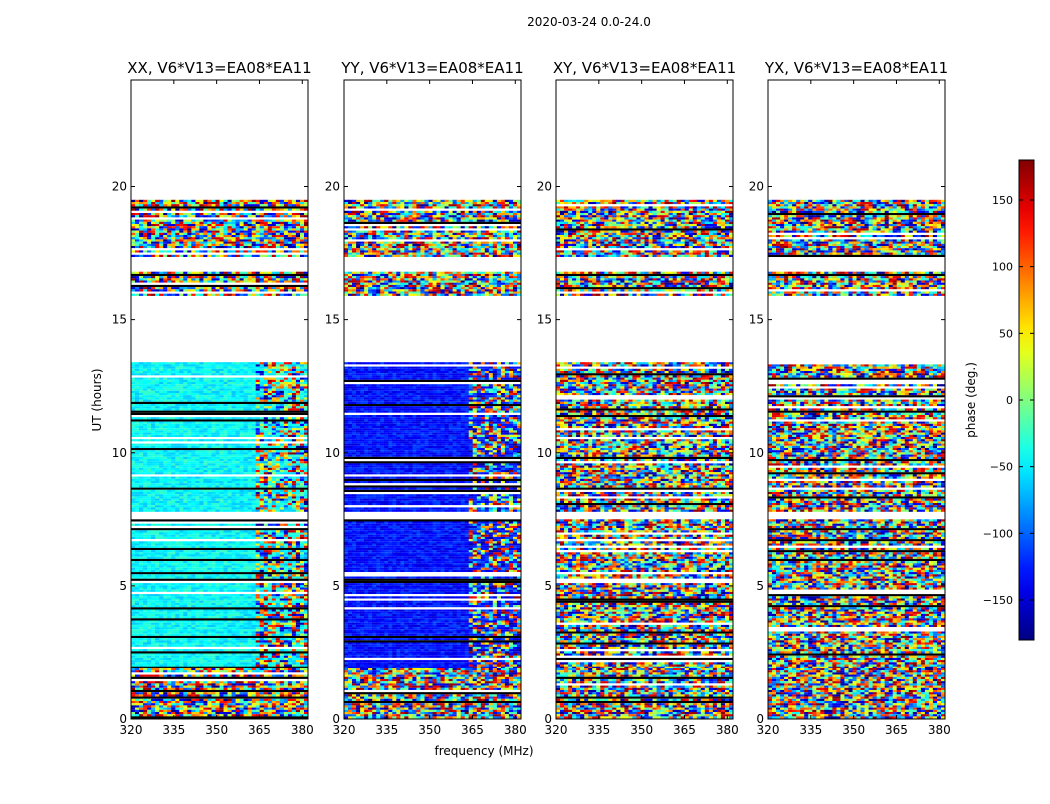 This screenshot has width=1050, height=804. I want to click on y-axis-label: UT (hours), so click(97, 399).